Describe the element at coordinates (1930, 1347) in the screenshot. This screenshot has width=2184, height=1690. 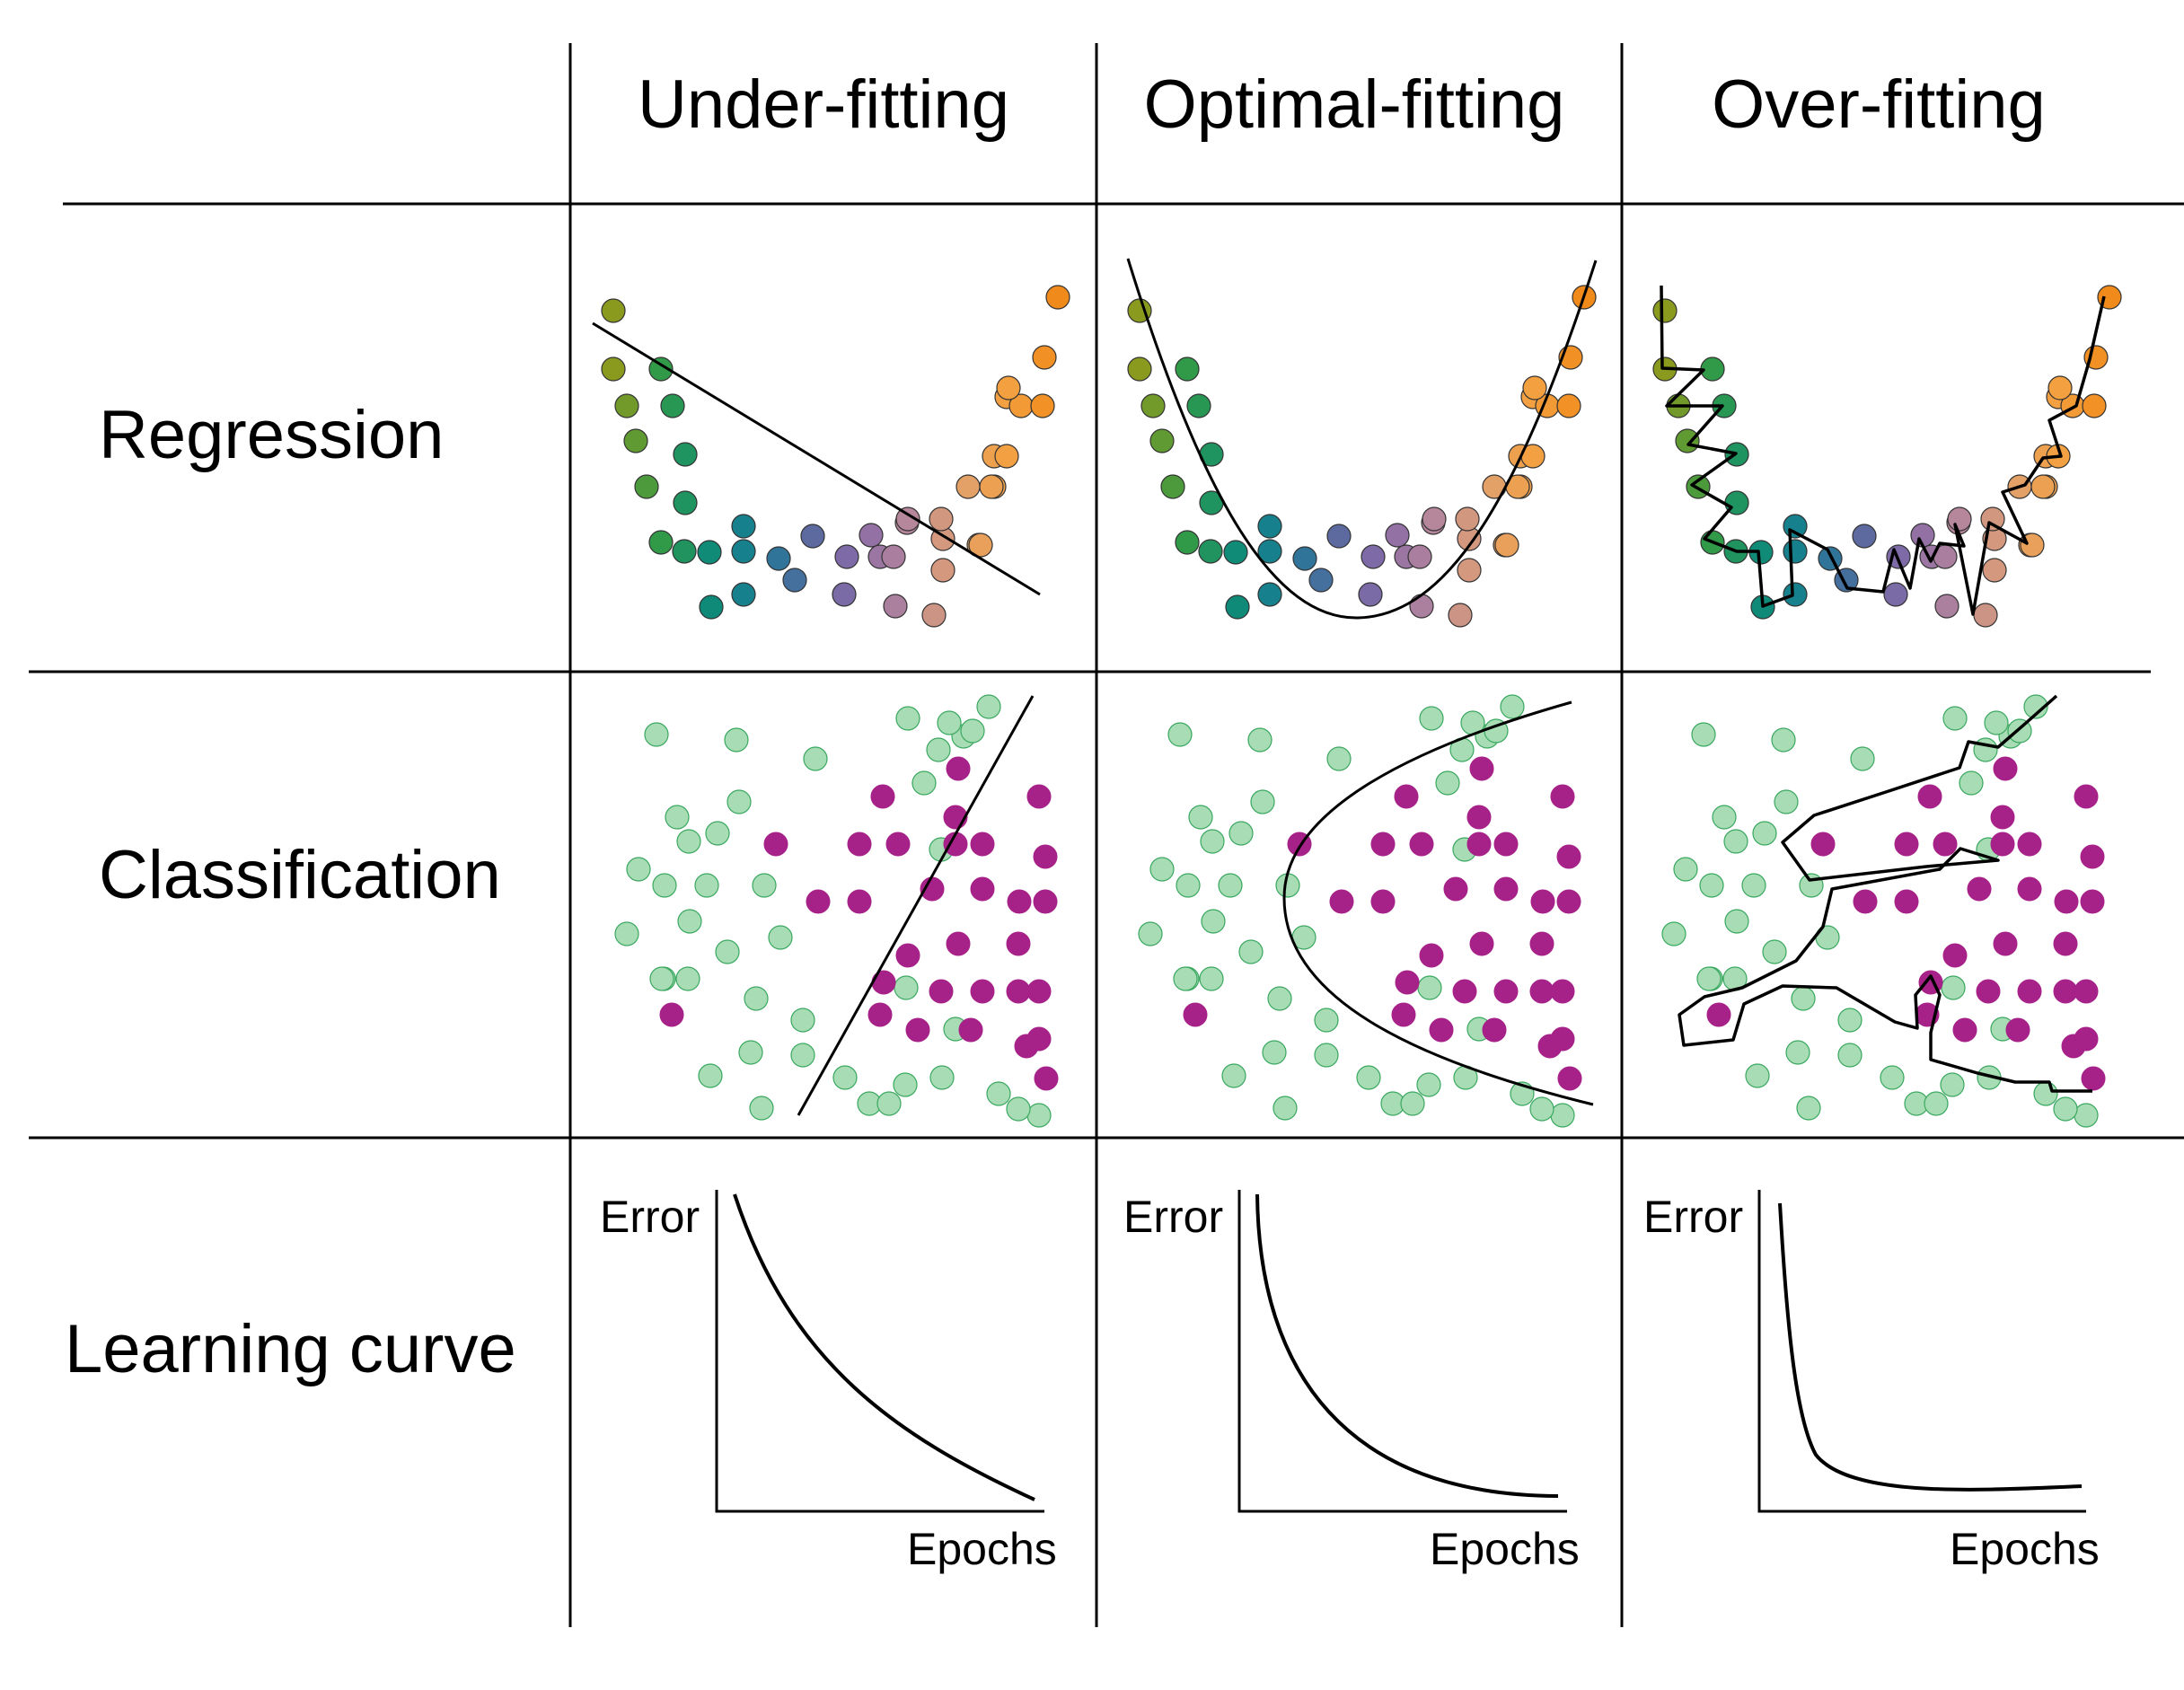
I see `error-curve` at that location.